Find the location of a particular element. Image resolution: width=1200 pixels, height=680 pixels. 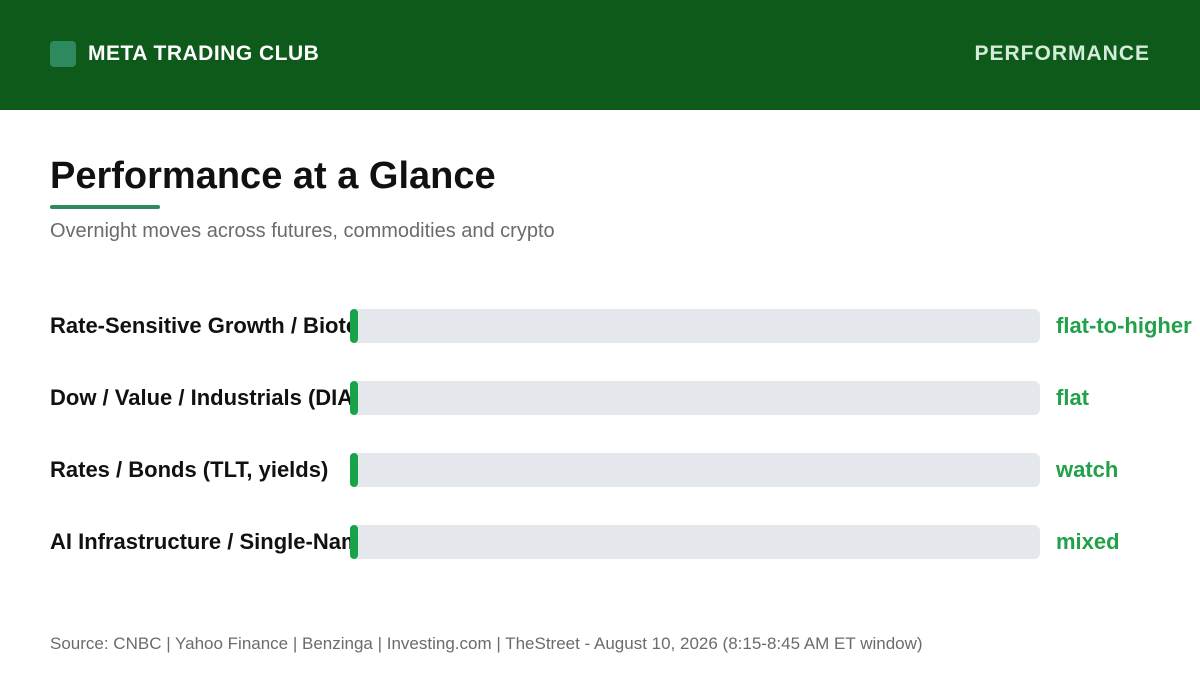

title-underline is located at coordinates (105, 207).